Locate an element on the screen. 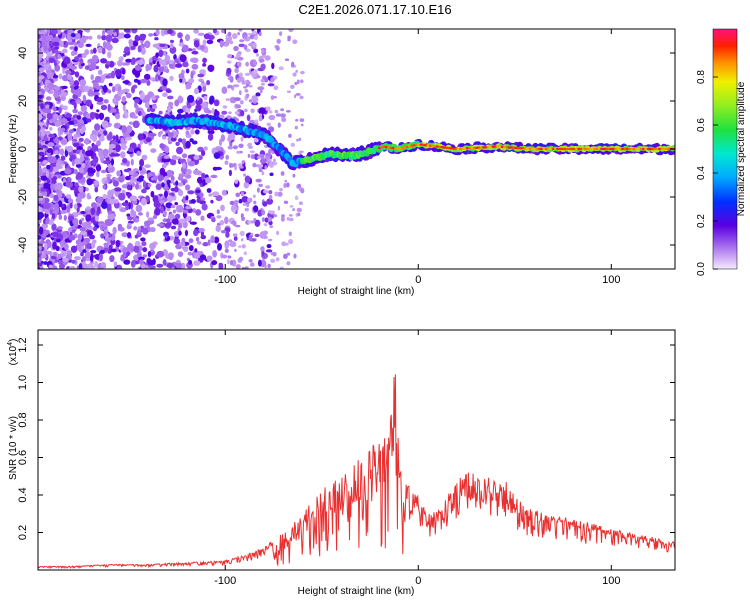 The height and width of the screenshot is (600, 750). spectrogram-ylabel: Frequency (Hz) is located at coordinates (13, 149).